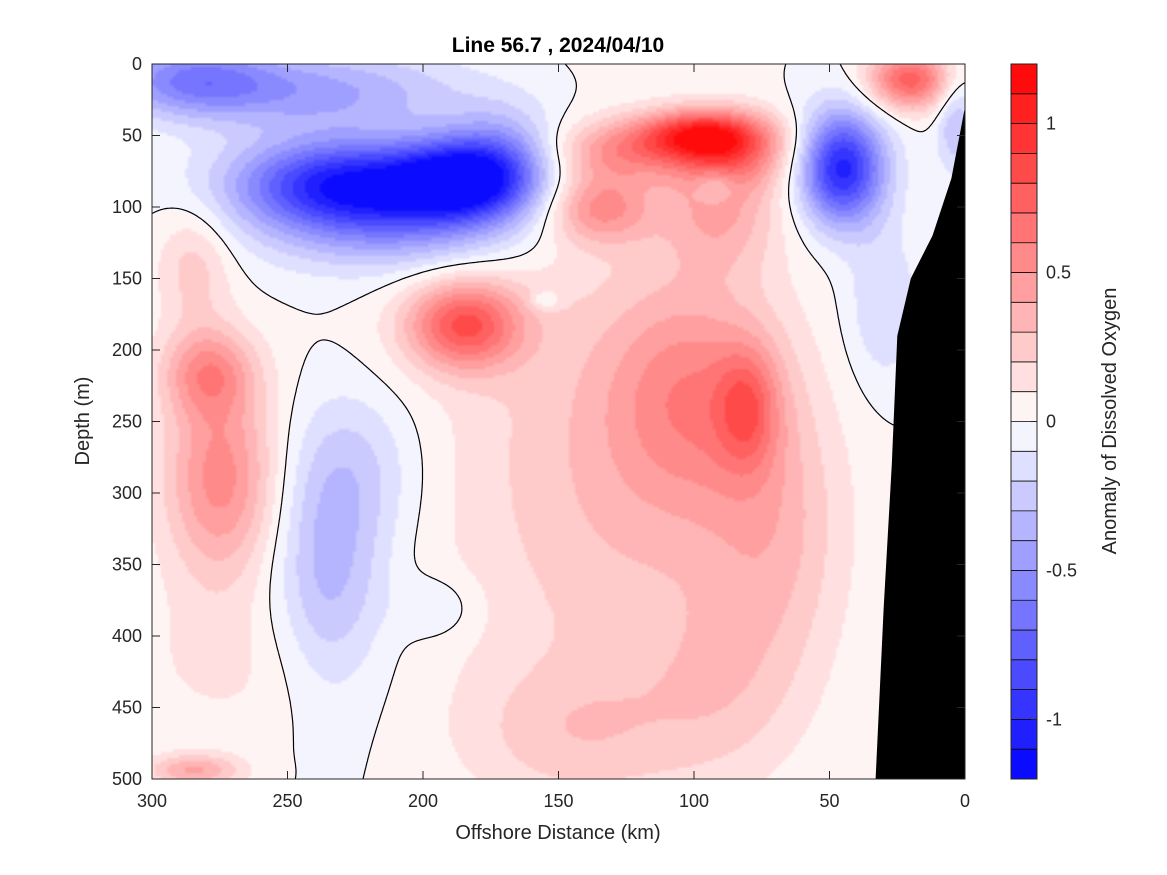  Describe the element at coordinates (1110, 421) in the screenshot. I see `colorbar-label: Anomaly of Dissolved Oxygen` at that location.